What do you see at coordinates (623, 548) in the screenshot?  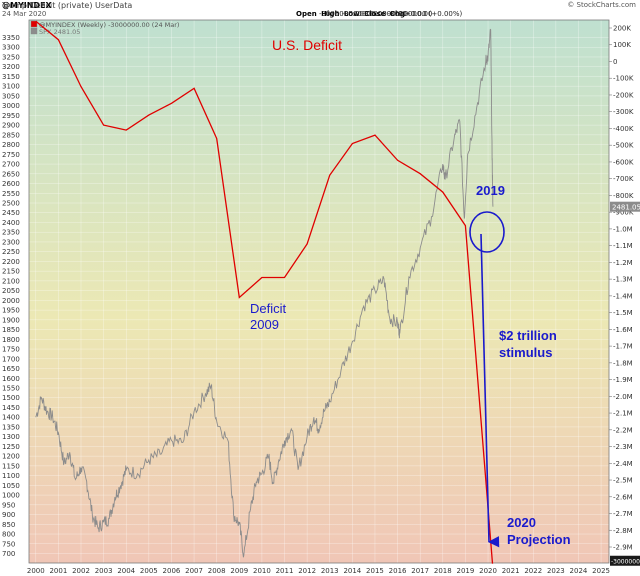 I see `right-tick-label: -2.9M` at bounding box center [623, 548].